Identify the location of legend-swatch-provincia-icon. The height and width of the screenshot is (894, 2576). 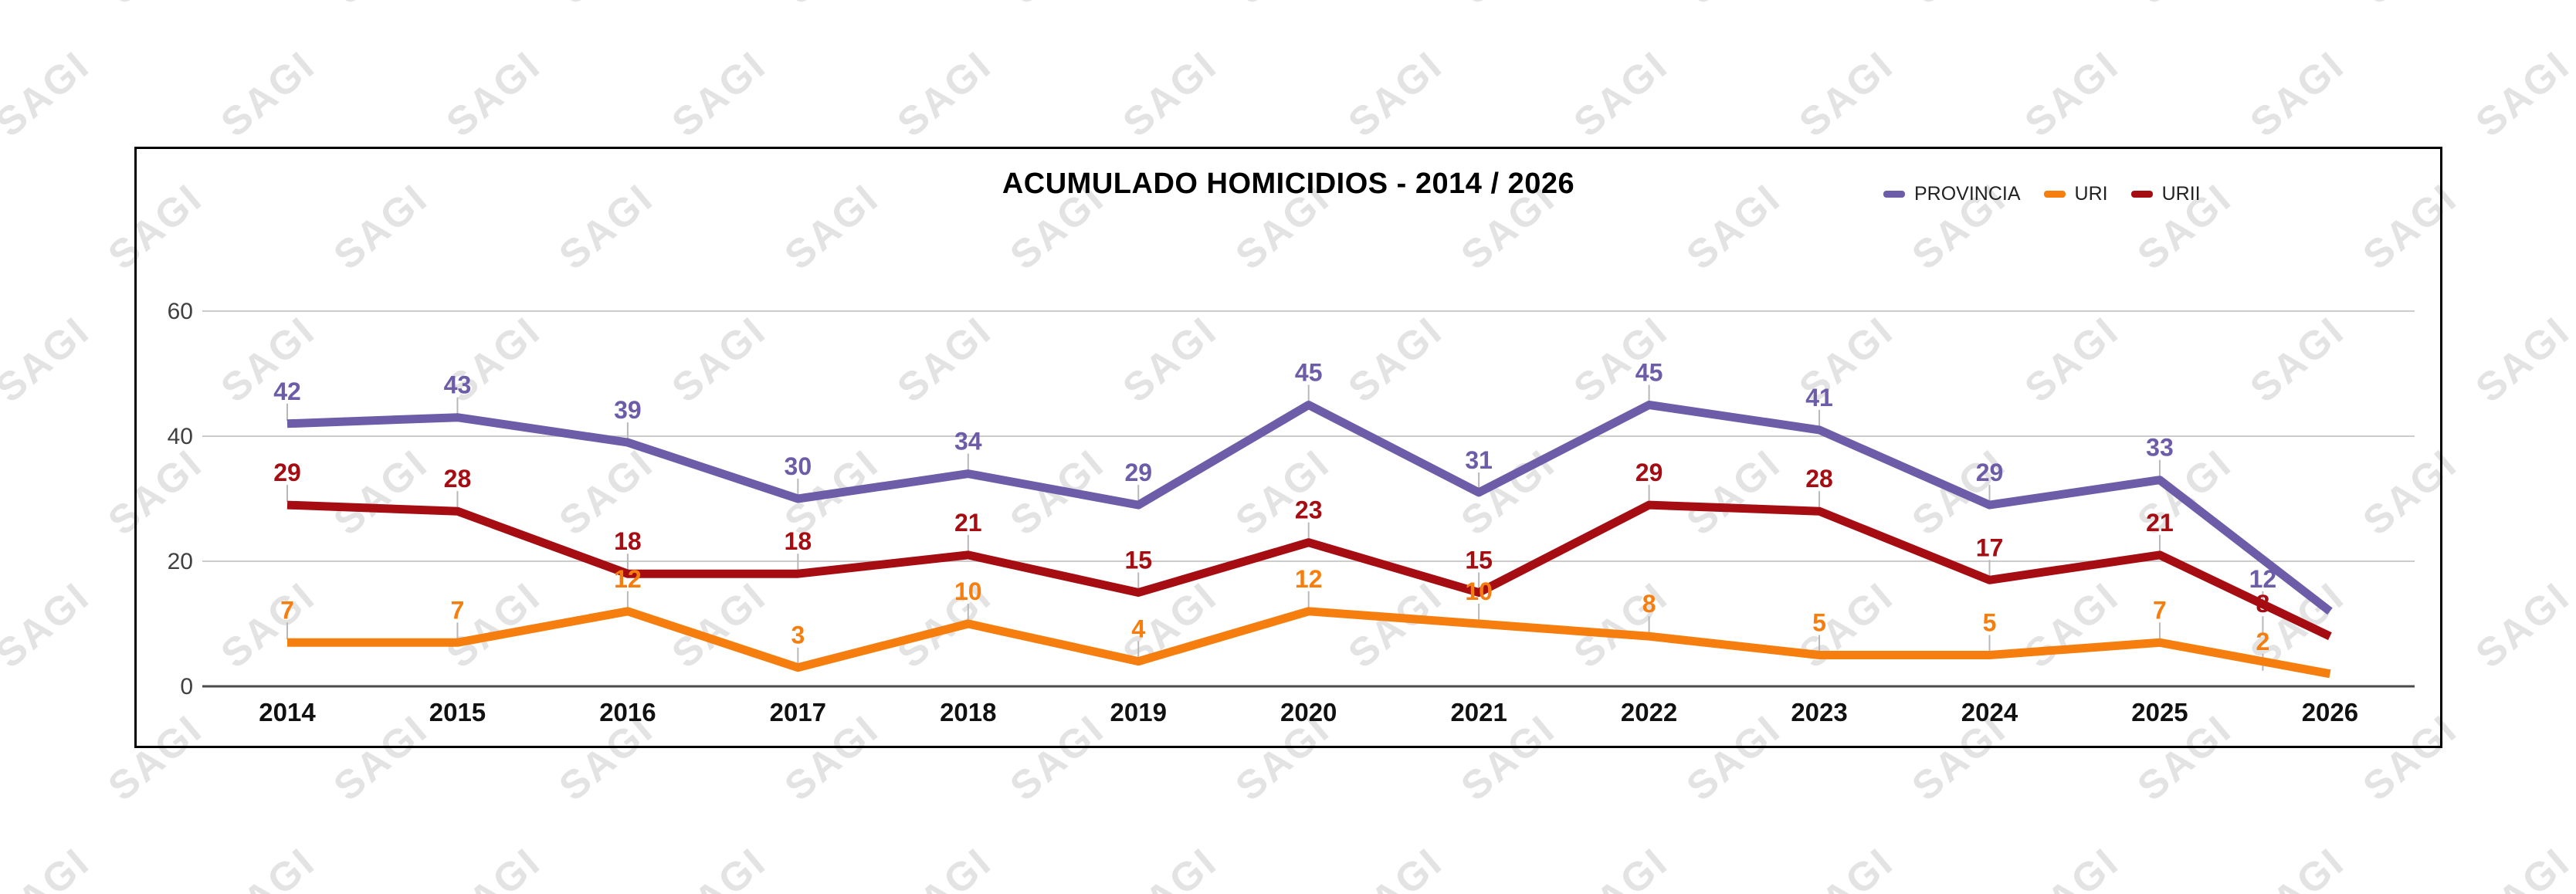
(1894, 194).